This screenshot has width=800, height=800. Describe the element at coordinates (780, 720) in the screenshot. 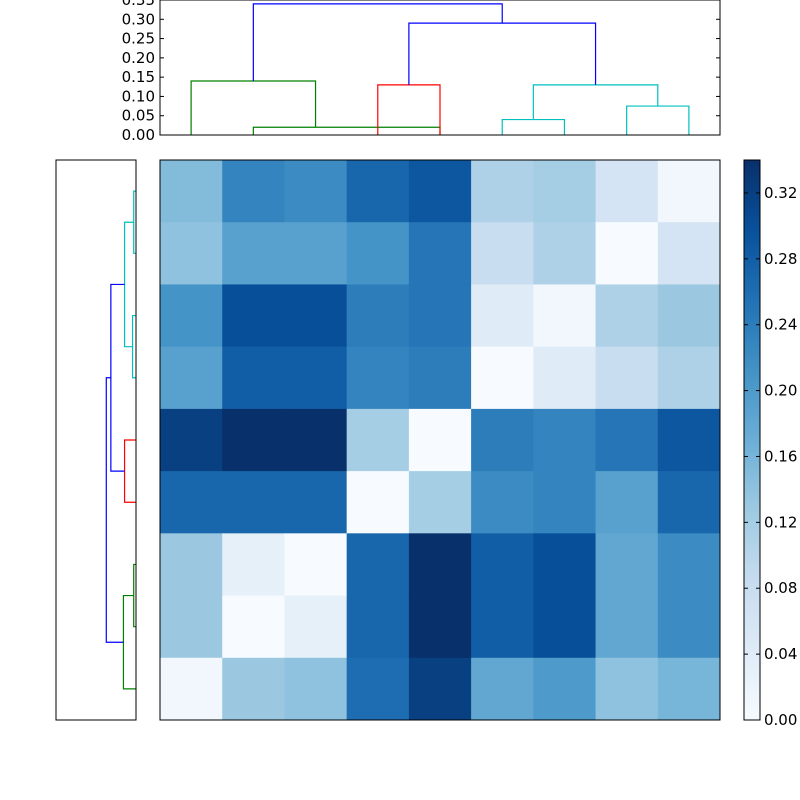

I see `colorbar-tick-label: 0.00` at that location.